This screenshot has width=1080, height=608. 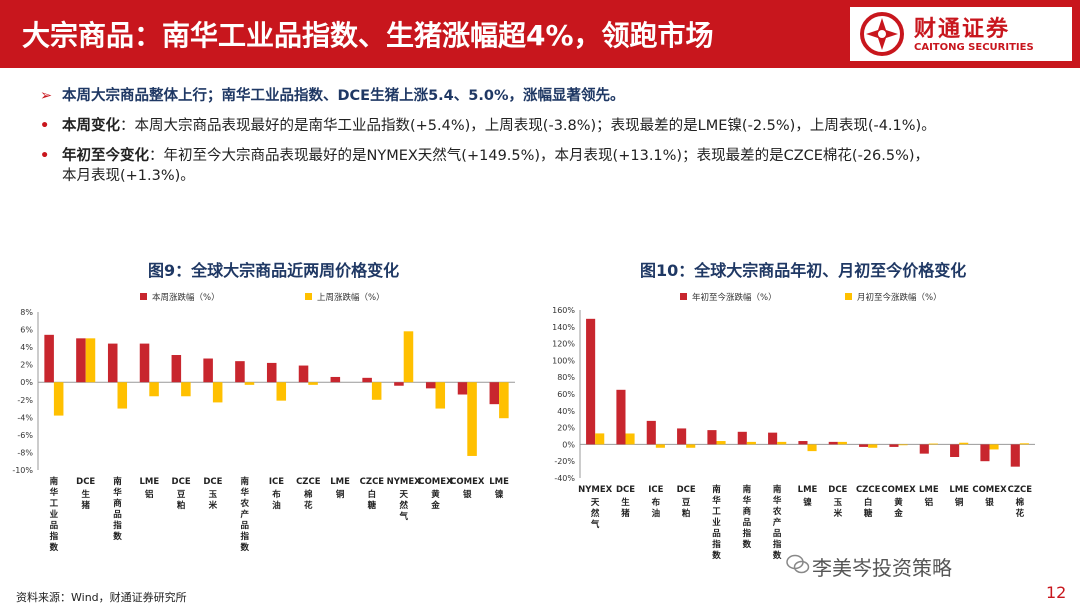 I want to click on x-tick-label-part: 粕, so click(x=686, y=513).